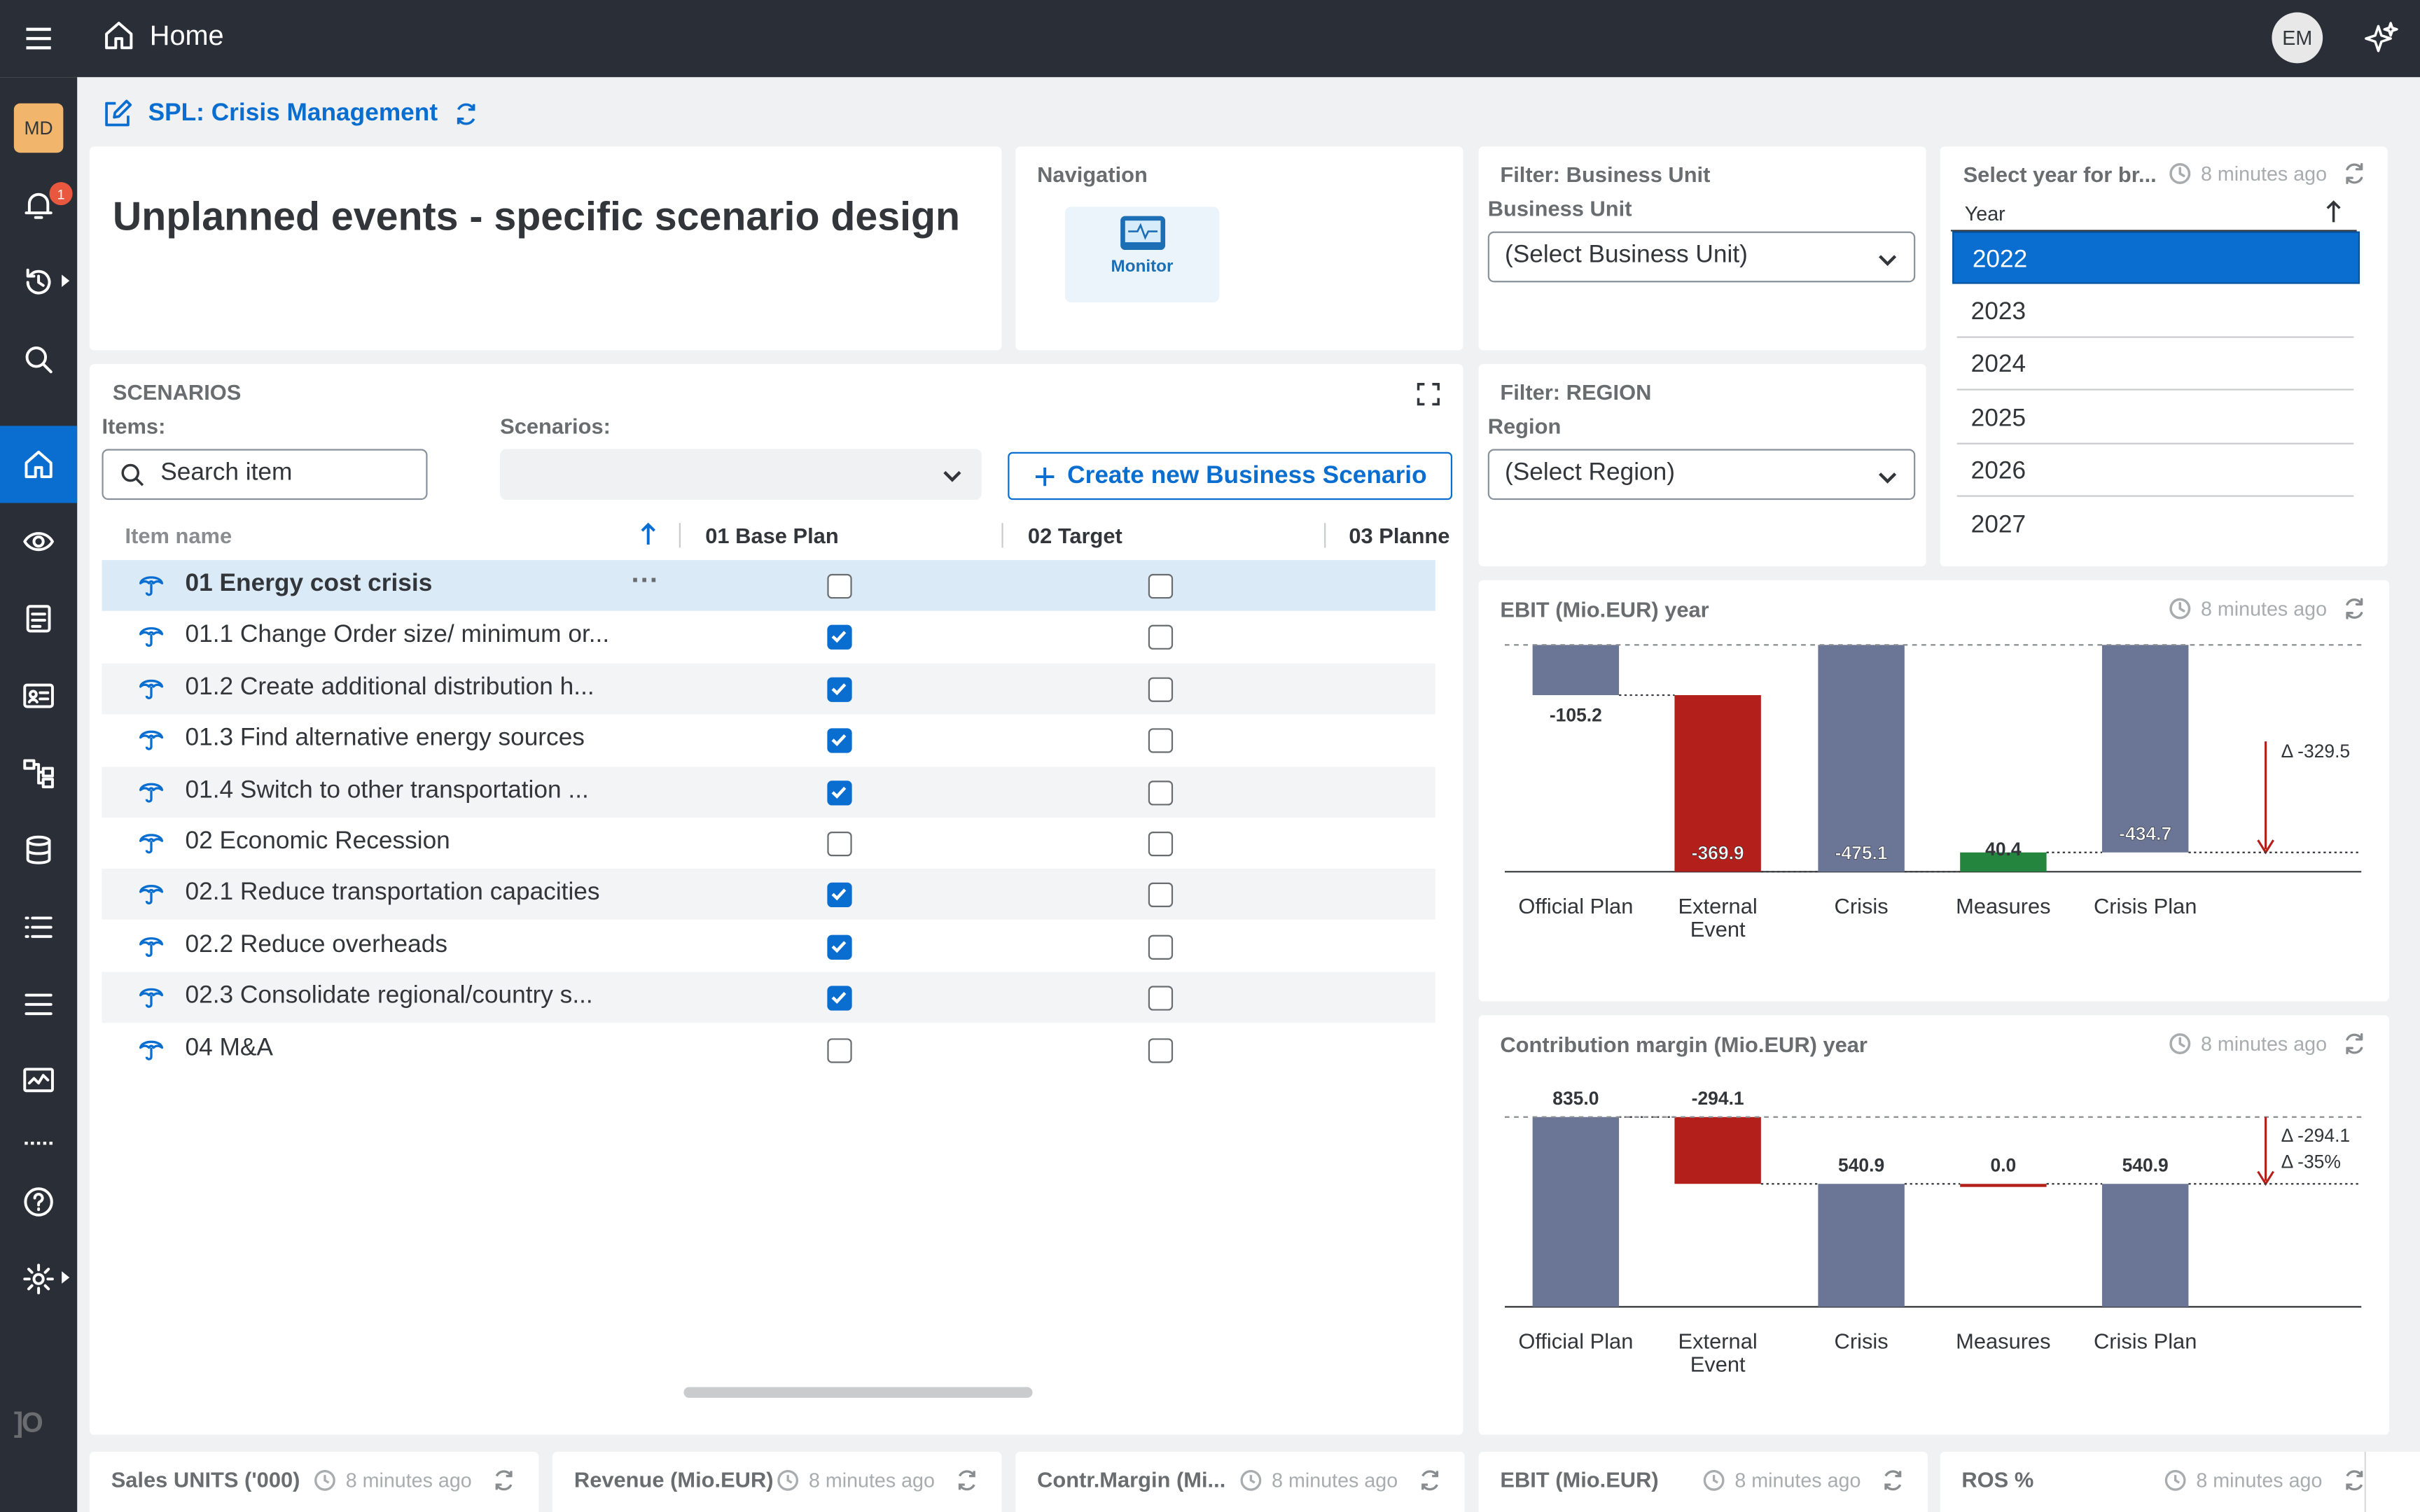  Describe the element at coordinates (2297, 38) in the screenshot. I see `user-avatar: EM` at that location.